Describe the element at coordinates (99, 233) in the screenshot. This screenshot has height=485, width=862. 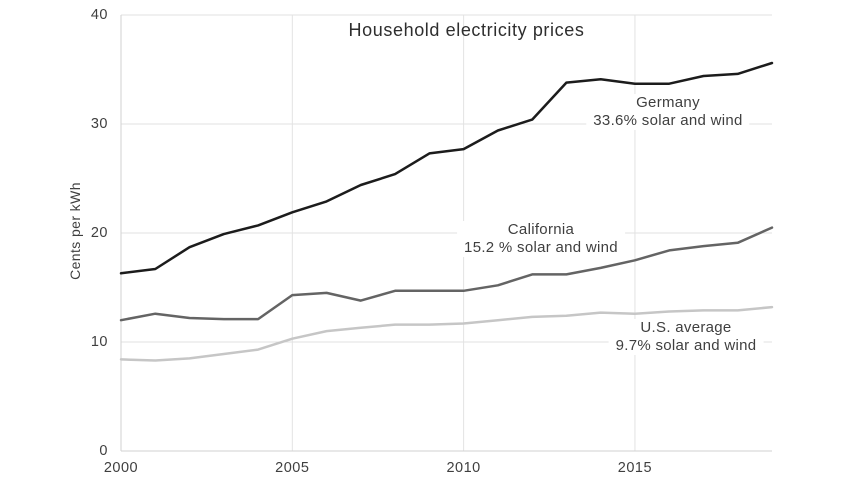
I see `y-tick-label: 20` at that location.